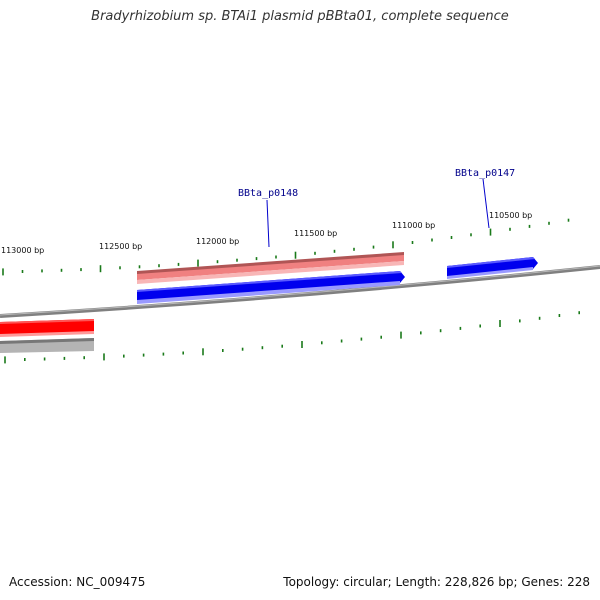 The image size is (600, 600). I want to click on gene-label-bbta-p0147: BBta_p0147, so click(485, 173).